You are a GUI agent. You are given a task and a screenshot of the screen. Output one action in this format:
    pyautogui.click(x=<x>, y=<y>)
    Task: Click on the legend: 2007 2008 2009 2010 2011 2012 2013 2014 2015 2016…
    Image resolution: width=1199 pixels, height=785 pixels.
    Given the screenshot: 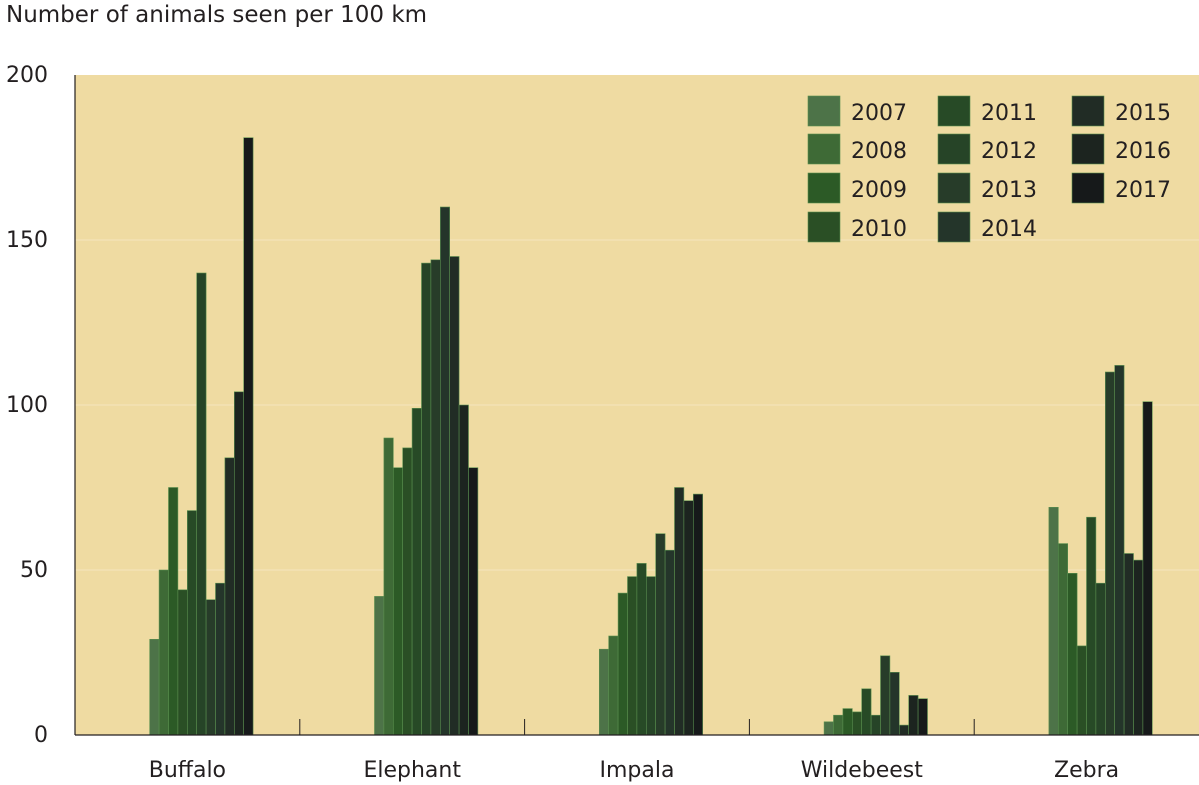 What is the action you would take?
    pyautogui.click(x=989, y=169)
    